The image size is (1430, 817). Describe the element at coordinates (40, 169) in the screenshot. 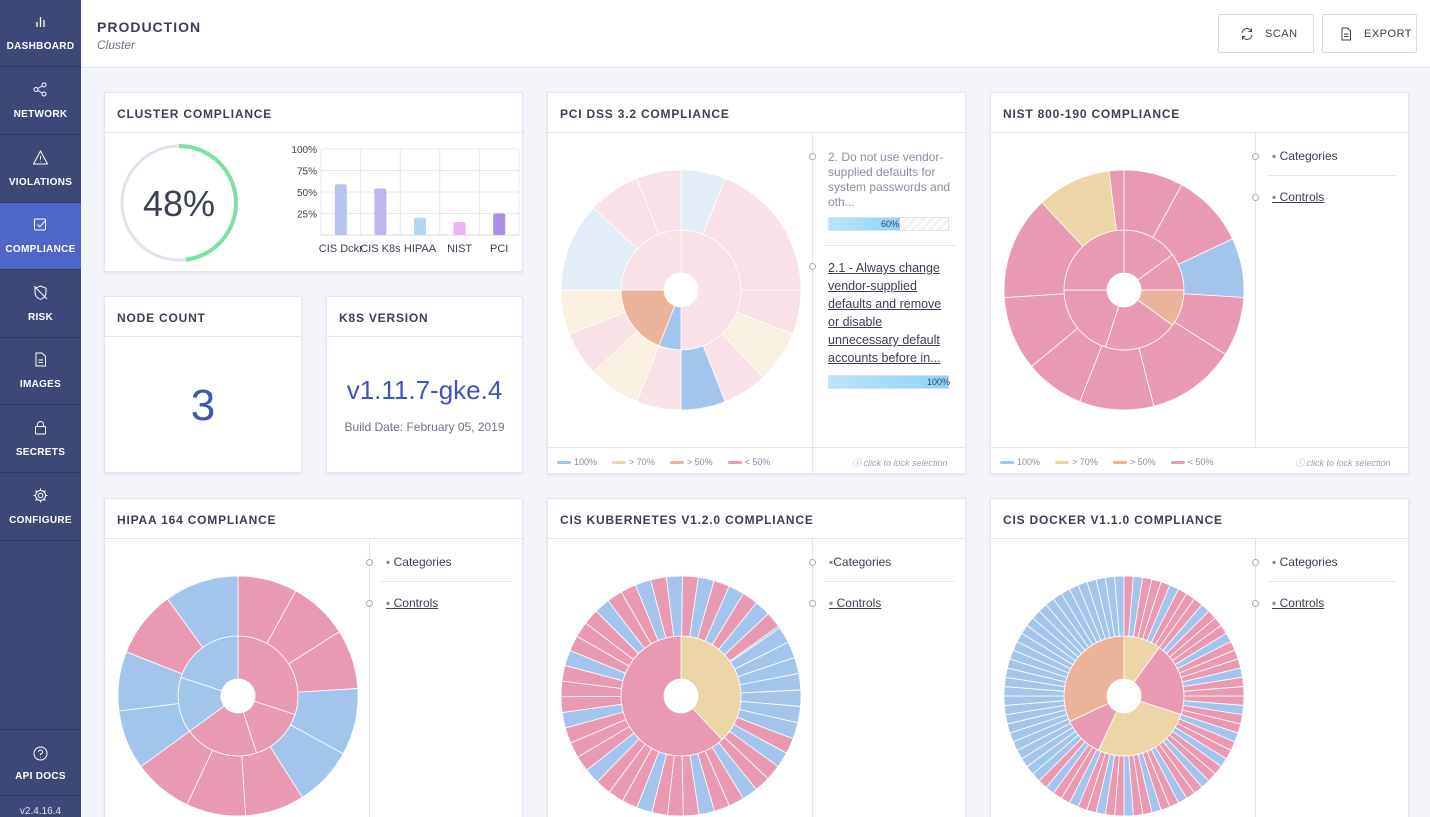

I see `nav-violations: VIOLATIONS` at that location.